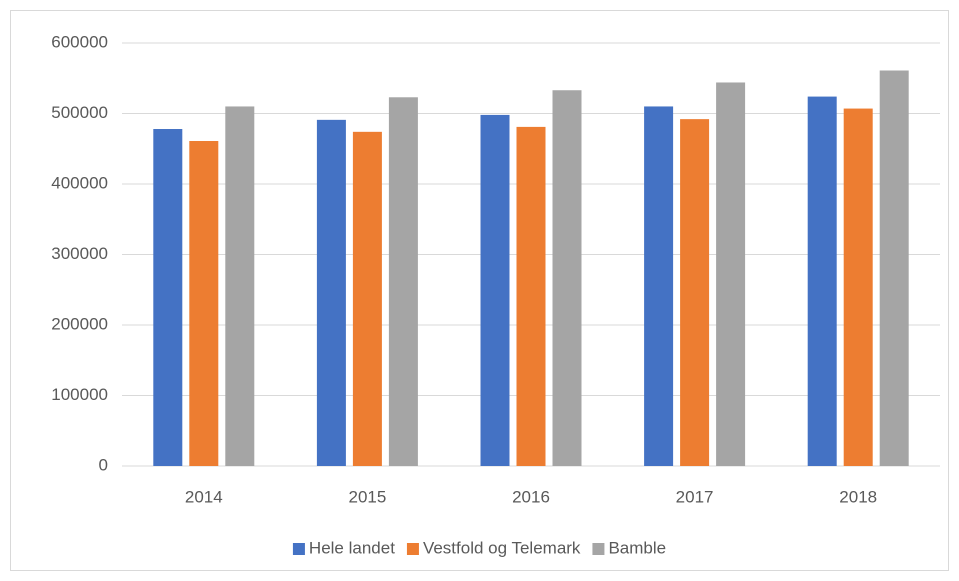  Describe the element at coordinates (531, 496) in the screenshot. I see `x-tick-label: 2016` at that location.